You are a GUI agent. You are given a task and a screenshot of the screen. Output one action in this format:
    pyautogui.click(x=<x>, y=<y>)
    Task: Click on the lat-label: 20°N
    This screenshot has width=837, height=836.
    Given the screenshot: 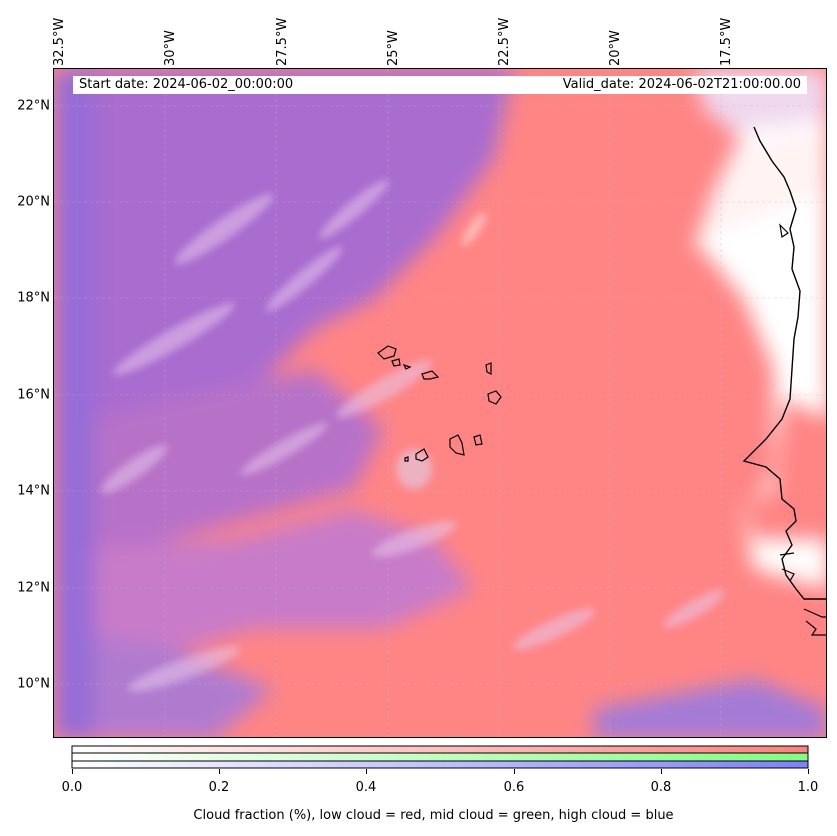 What is the action you would take?
    pyautogui.click(x=33, y=202)
    